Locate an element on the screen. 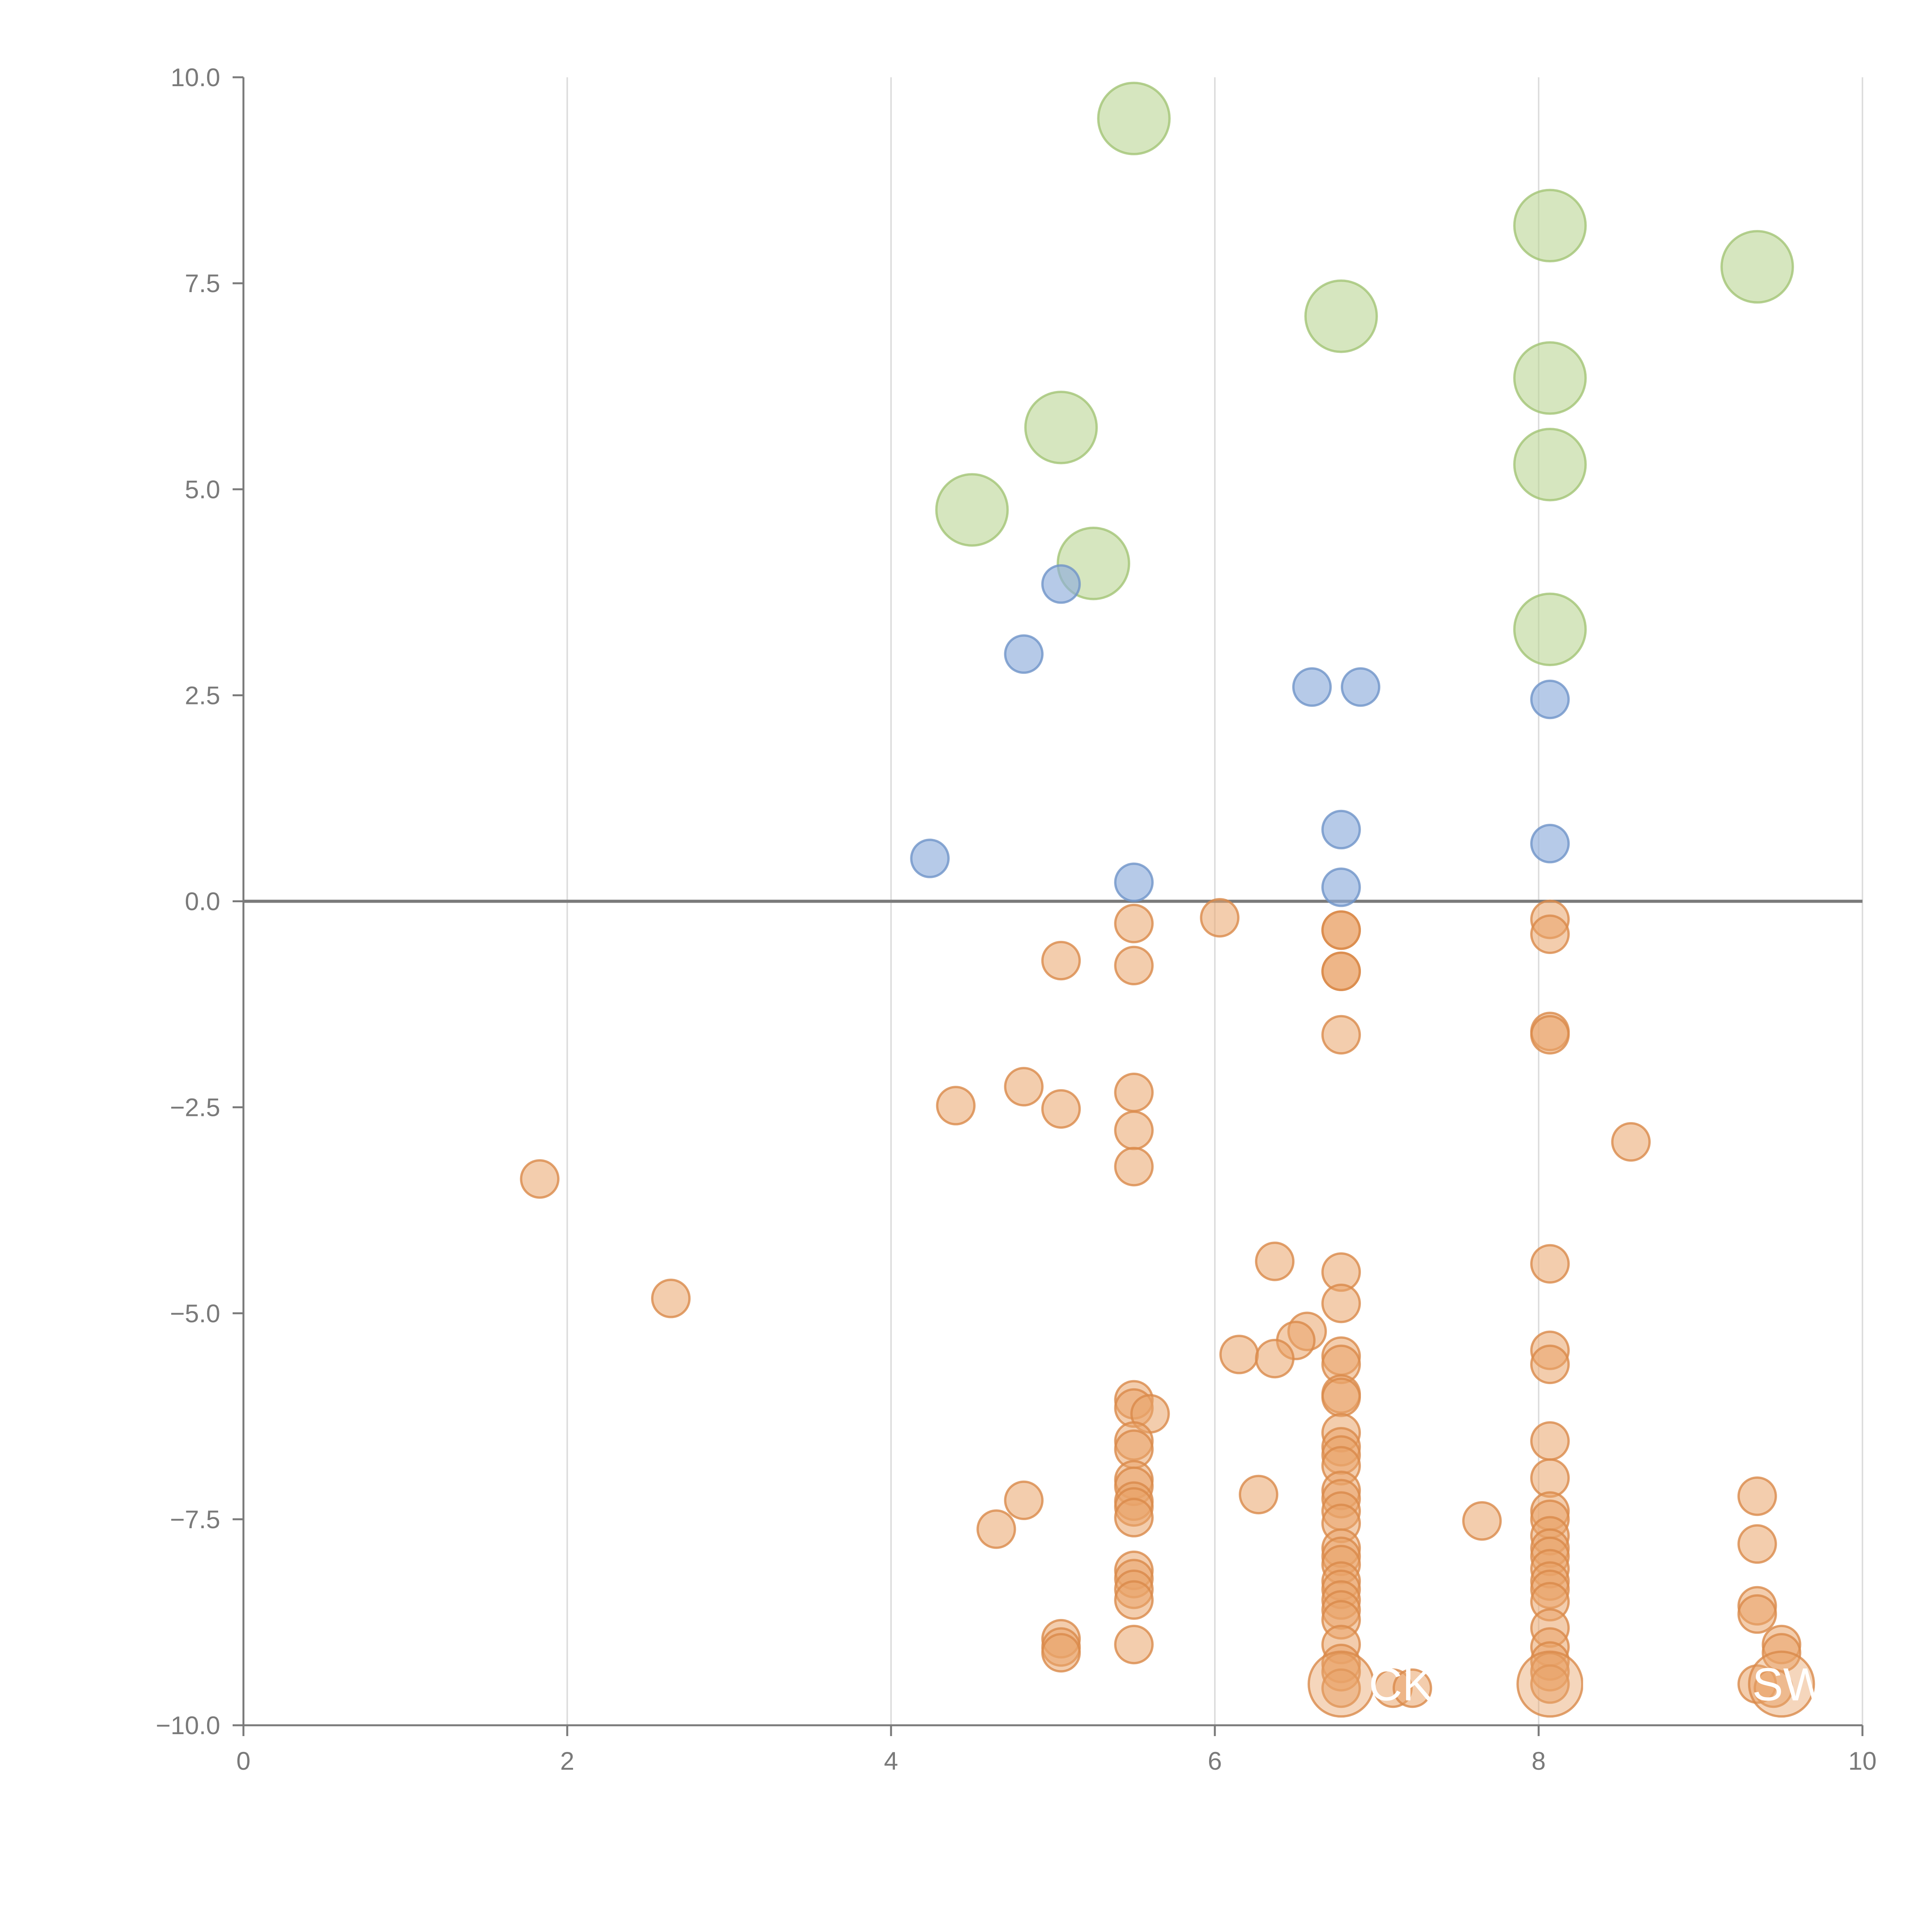 Image resolution: width=1932 pixels, height=1932 pixels. y-tick-label: −5.0 is located at coordinates (195, 1313).